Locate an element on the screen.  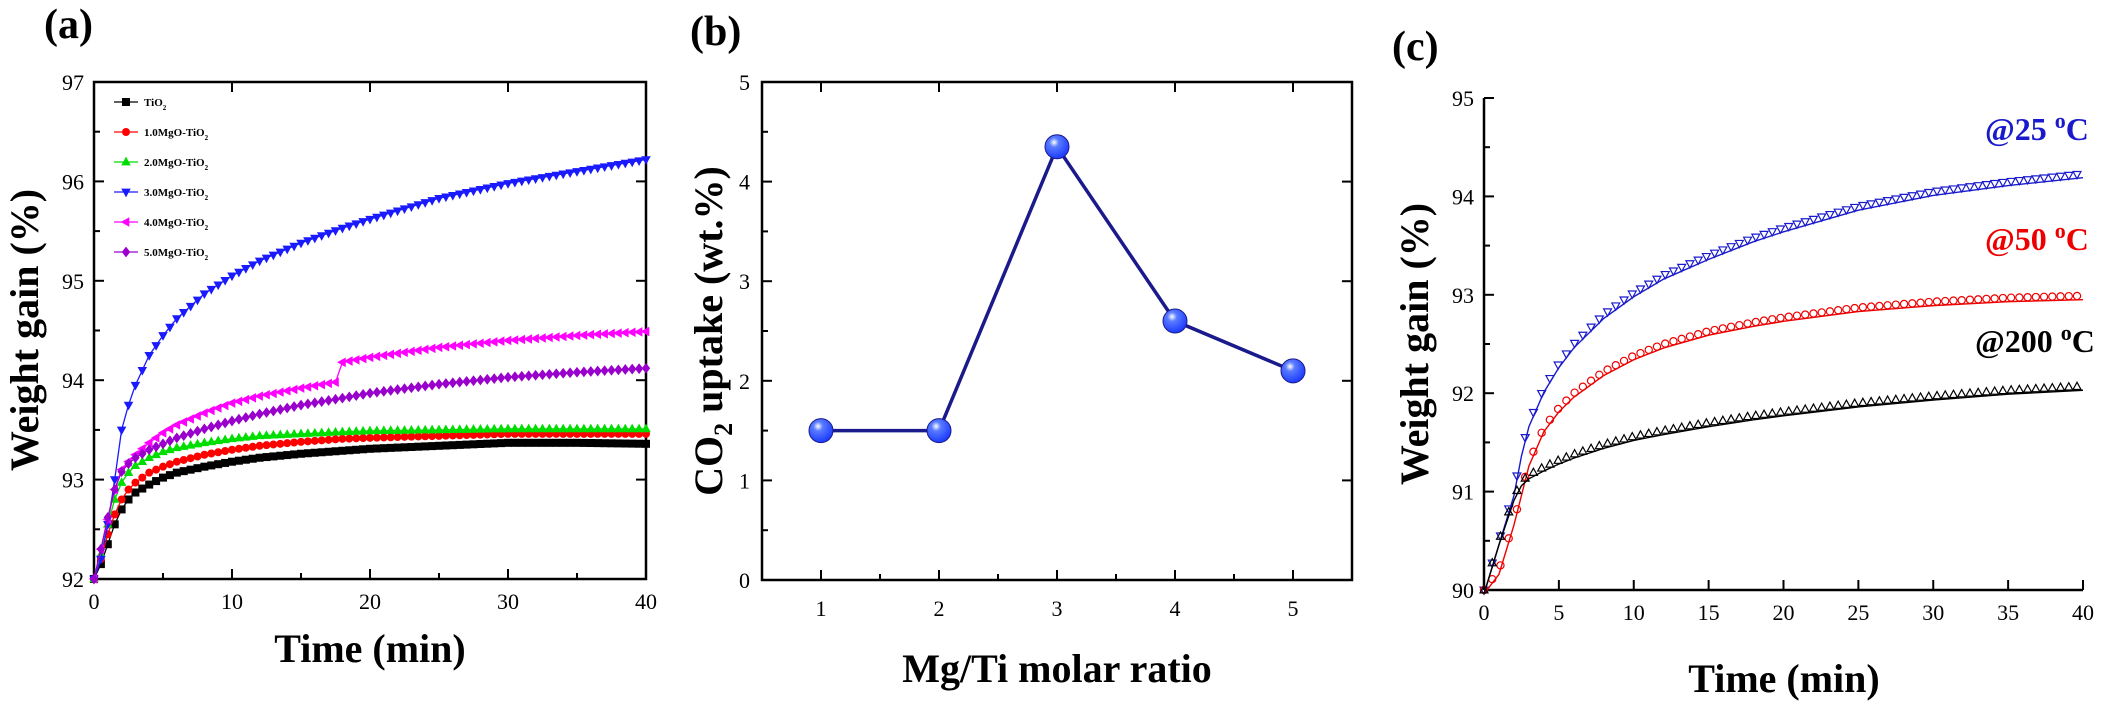
panel-c-xtick-label: 35 is located at coordinates (2008, 612).